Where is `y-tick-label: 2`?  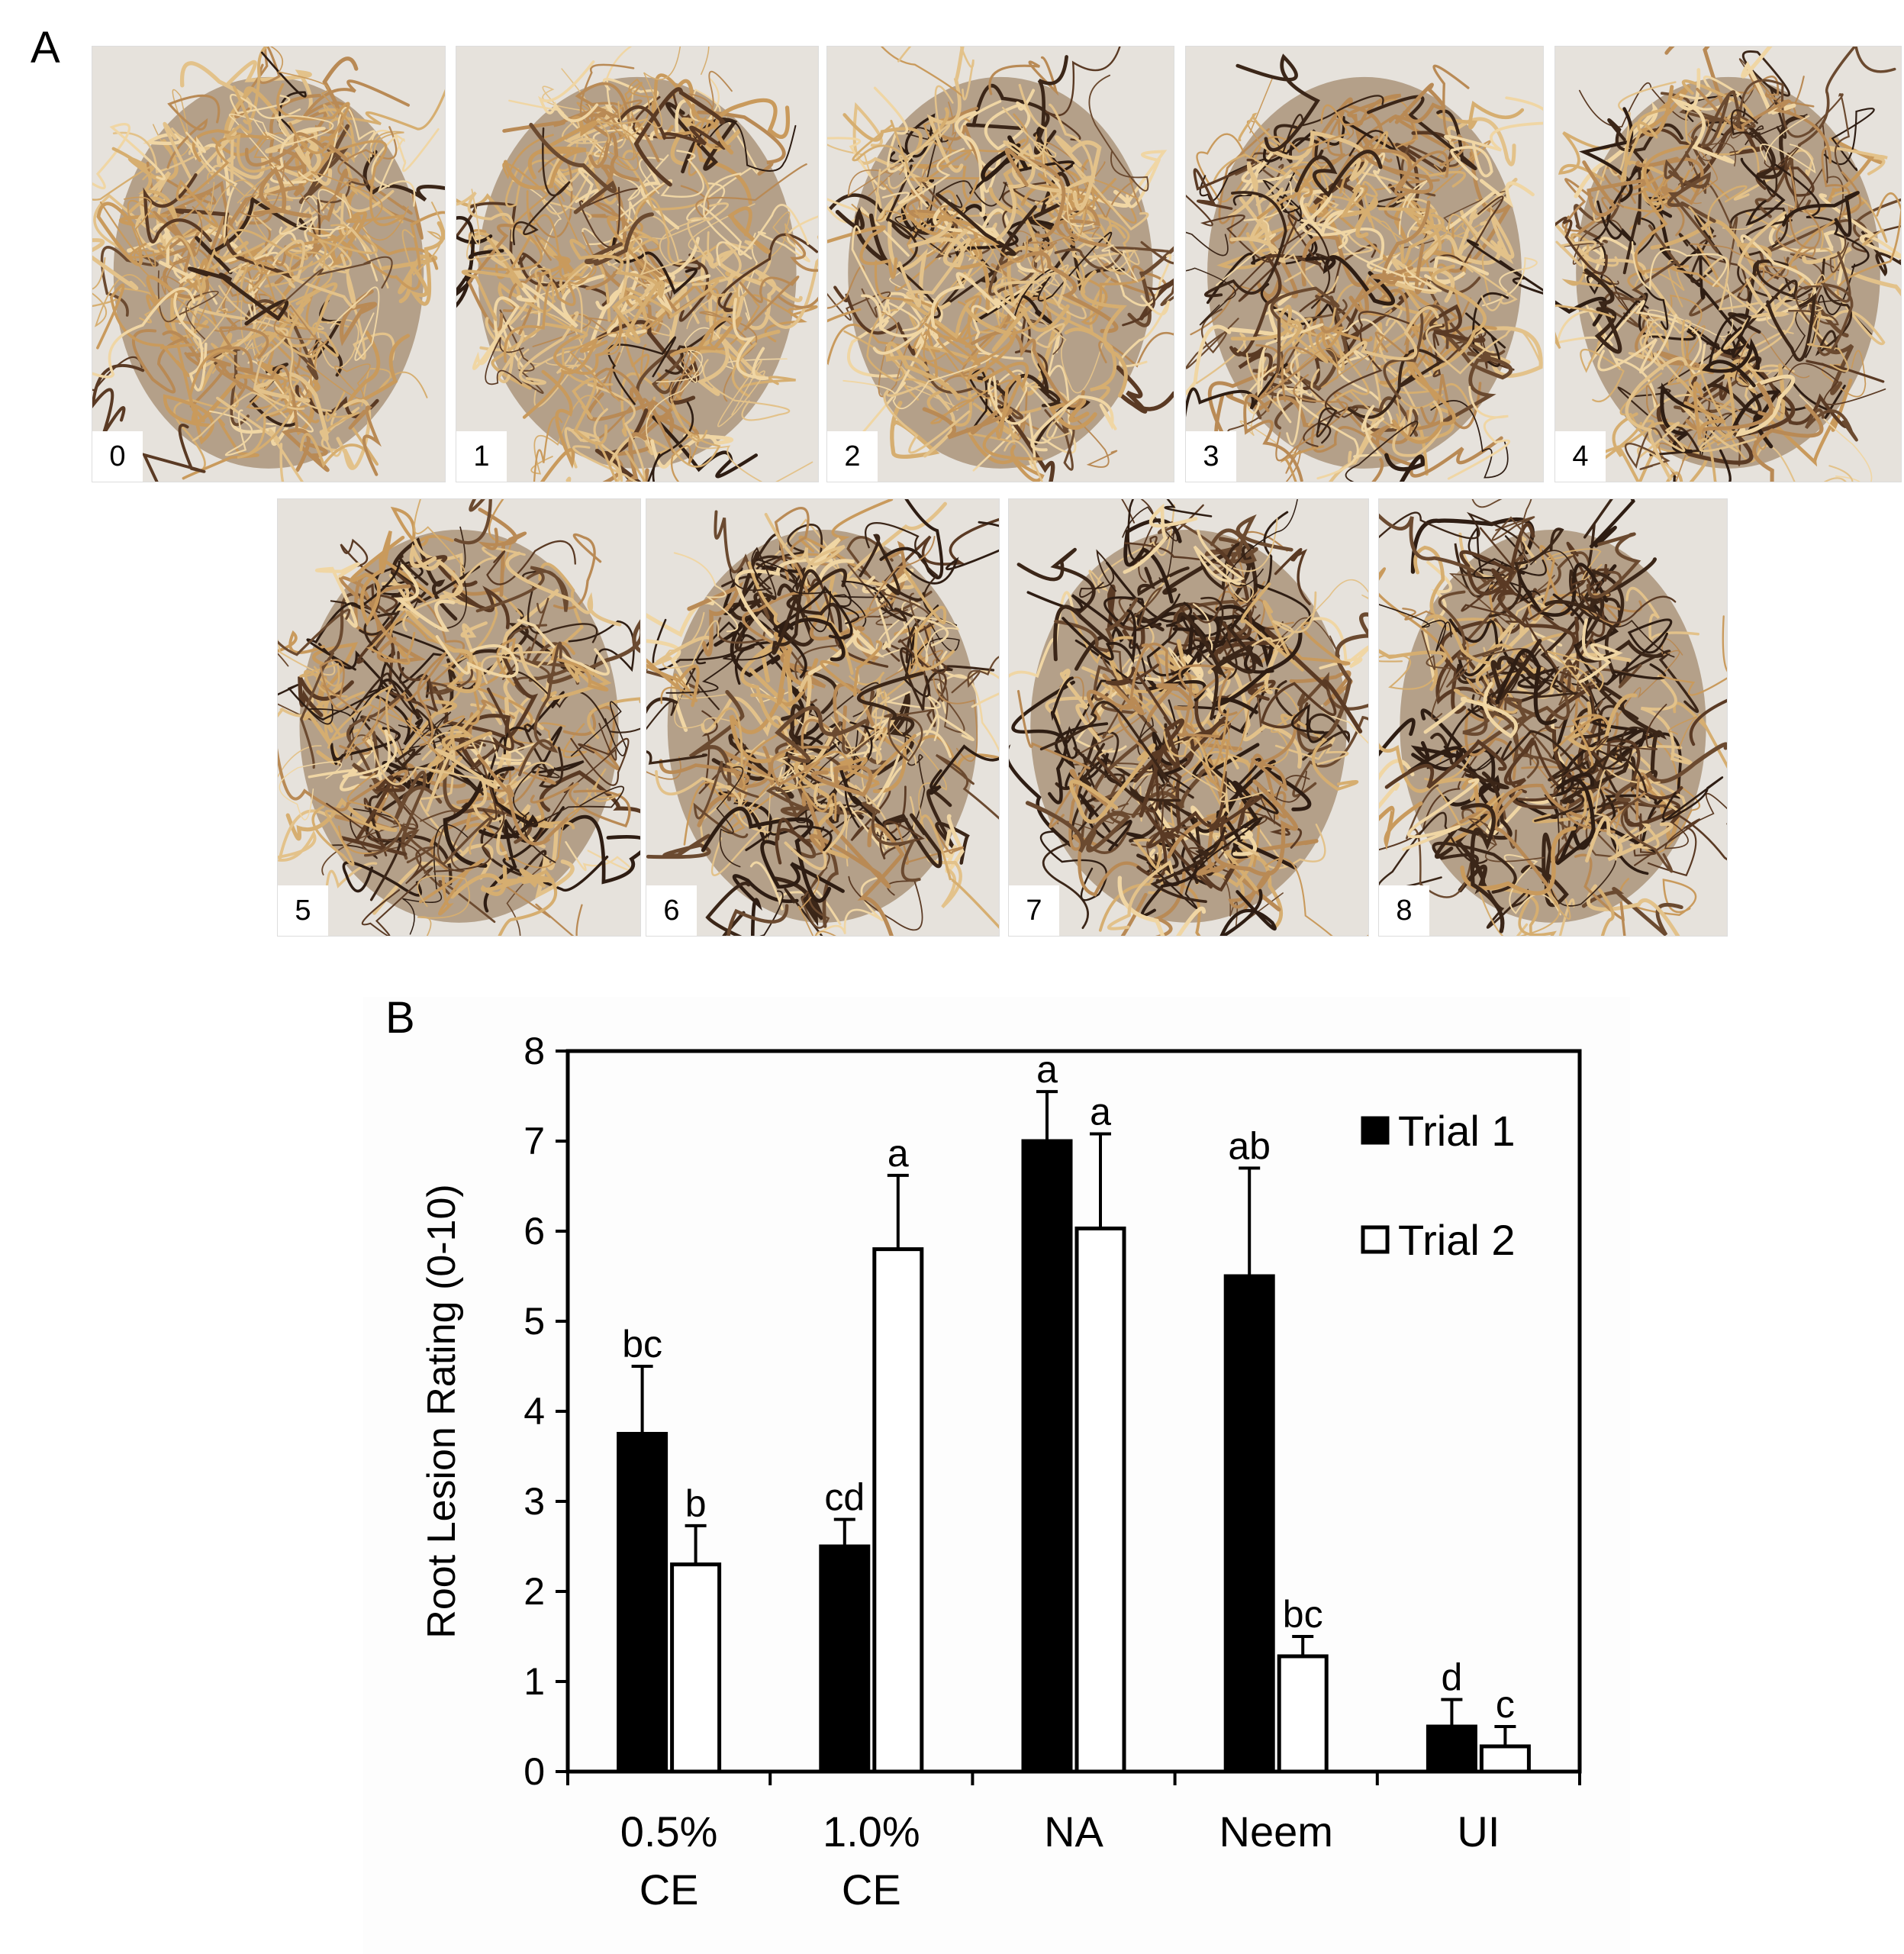
y-tick-label: 2 is located at coordinates (534, 1592).